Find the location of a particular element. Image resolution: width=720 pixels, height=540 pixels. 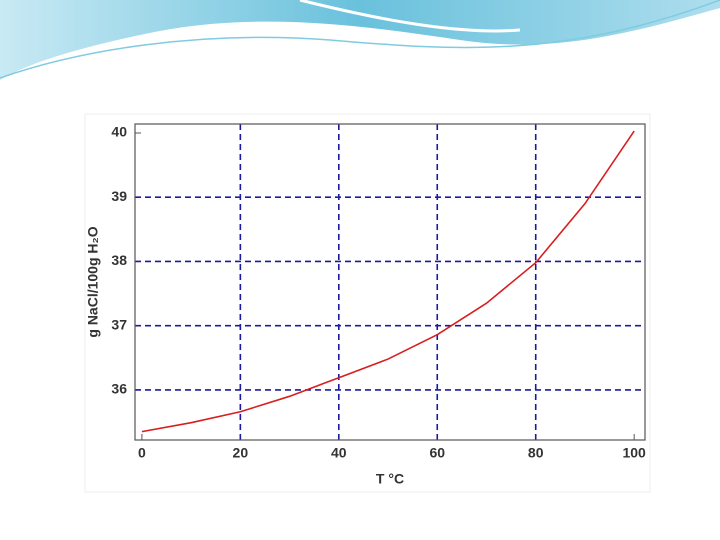

y-tick-label: 38 is located at coordinates (119, 260).